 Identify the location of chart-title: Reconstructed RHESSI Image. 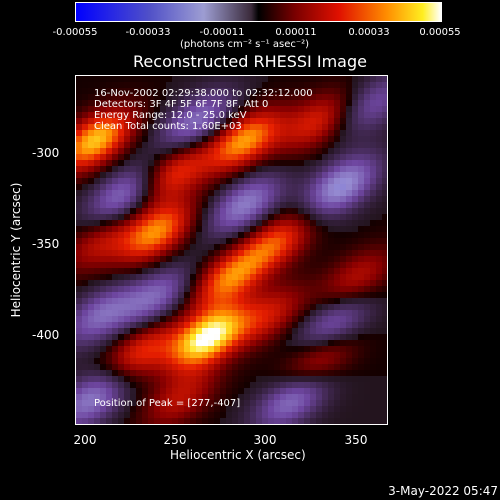
(250, 61).